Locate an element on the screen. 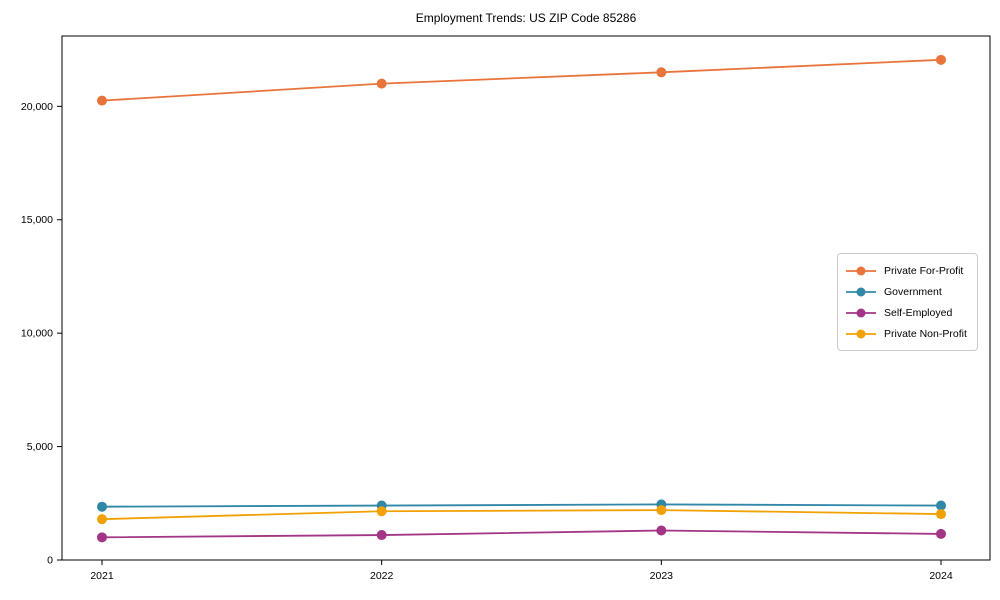 Image resolution: width=1000 pixels, height=600 pixels. legend-item: Government is located at coordinates (908, 291).